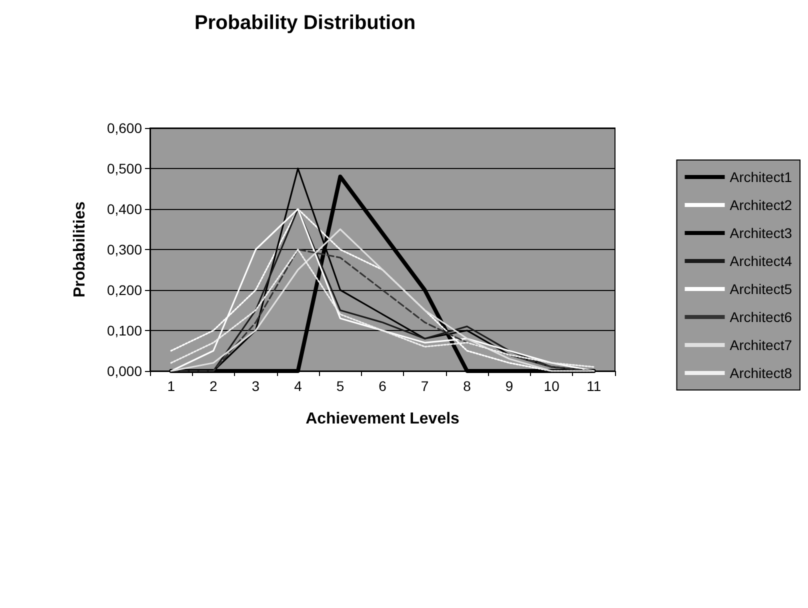 The image size is (808, 608). I want to click on legend-label: Architect4, so click(761, 261).